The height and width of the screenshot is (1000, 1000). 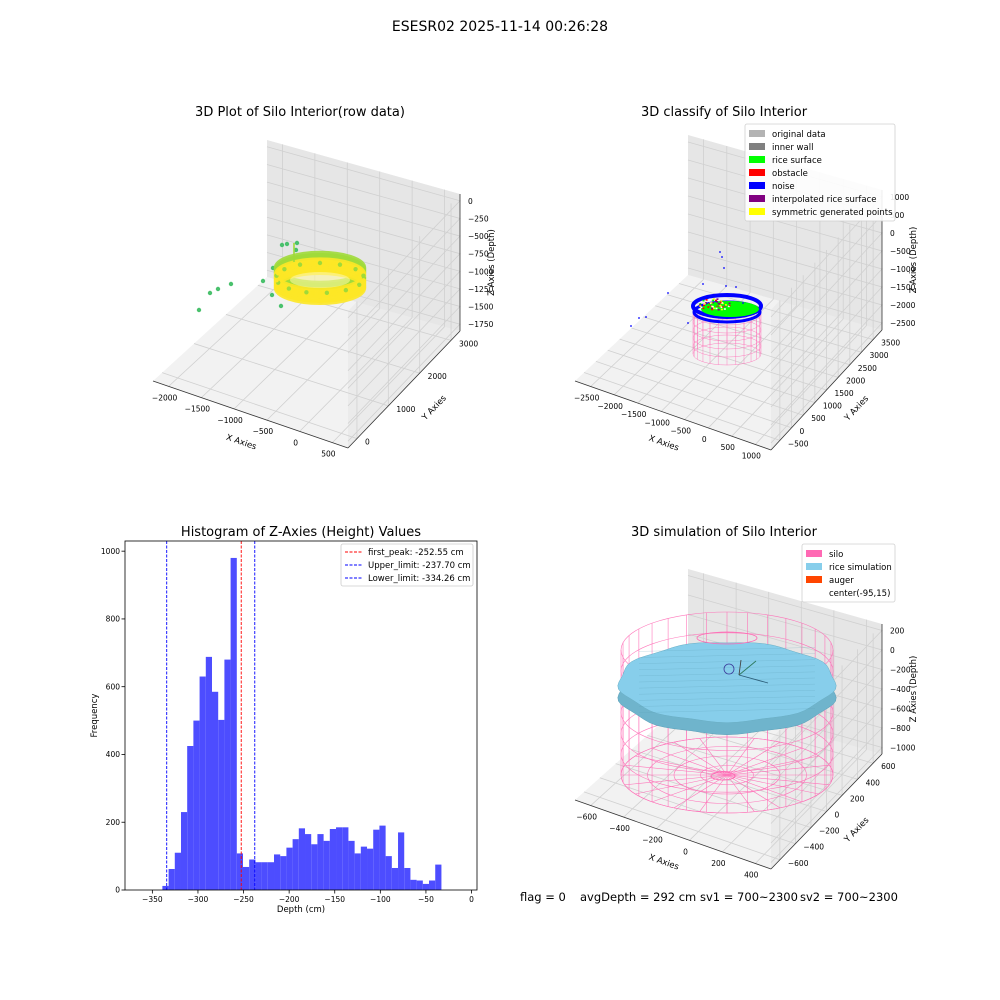 I want to click on x-axis-label: Depth (cm), so click(x=301, y=910).